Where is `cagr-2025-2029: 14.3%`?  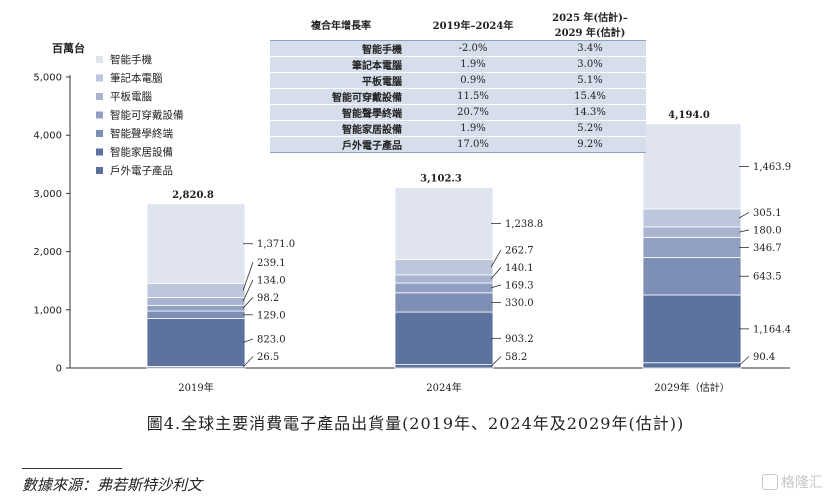
cagr-2025-2029: 14.3% is located at coordinates (590, 112).